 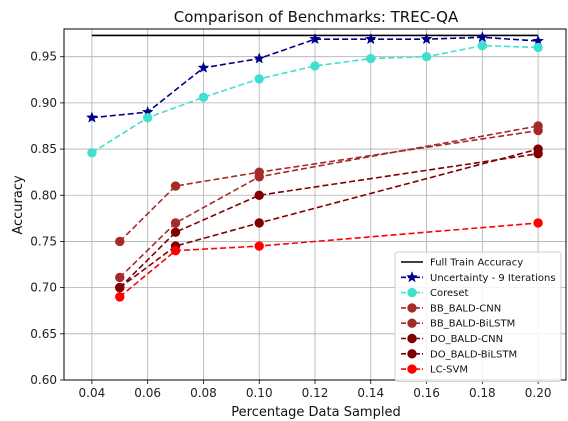 I want to click on x-tick-label: 0.14, so click(x=370, y=393).